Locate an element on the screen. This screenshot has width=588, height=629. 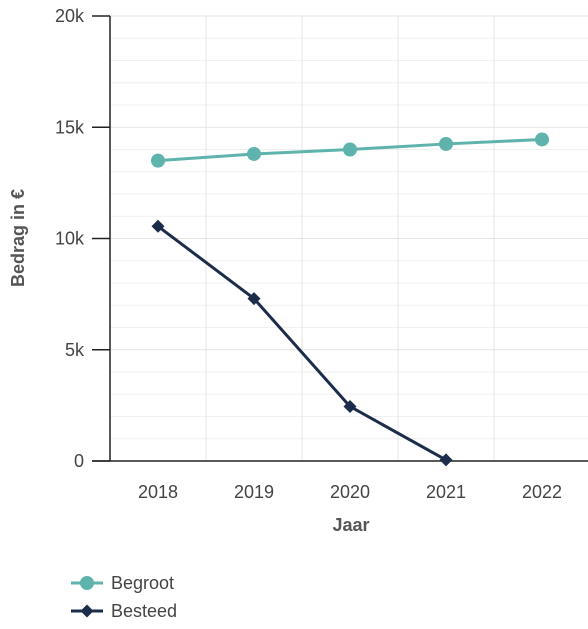
legend-label: Besteed is located at coordinates (144, 611).